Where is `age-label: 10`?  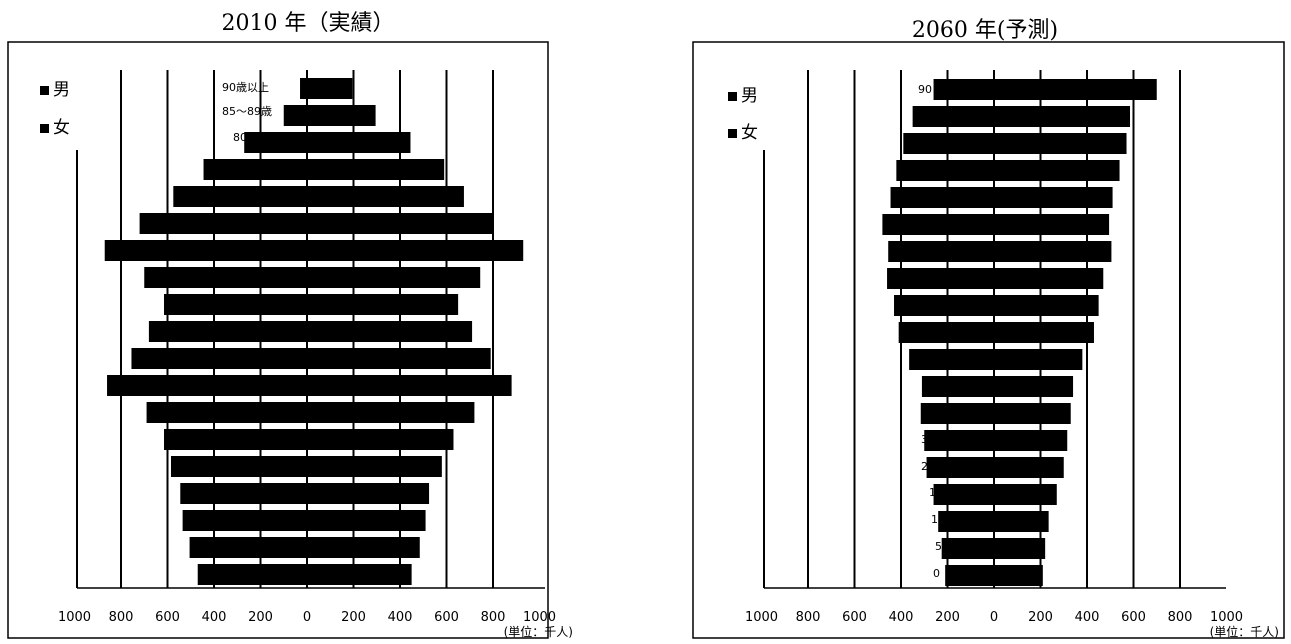
age-label: 10 is located at coordinates (938, 519).